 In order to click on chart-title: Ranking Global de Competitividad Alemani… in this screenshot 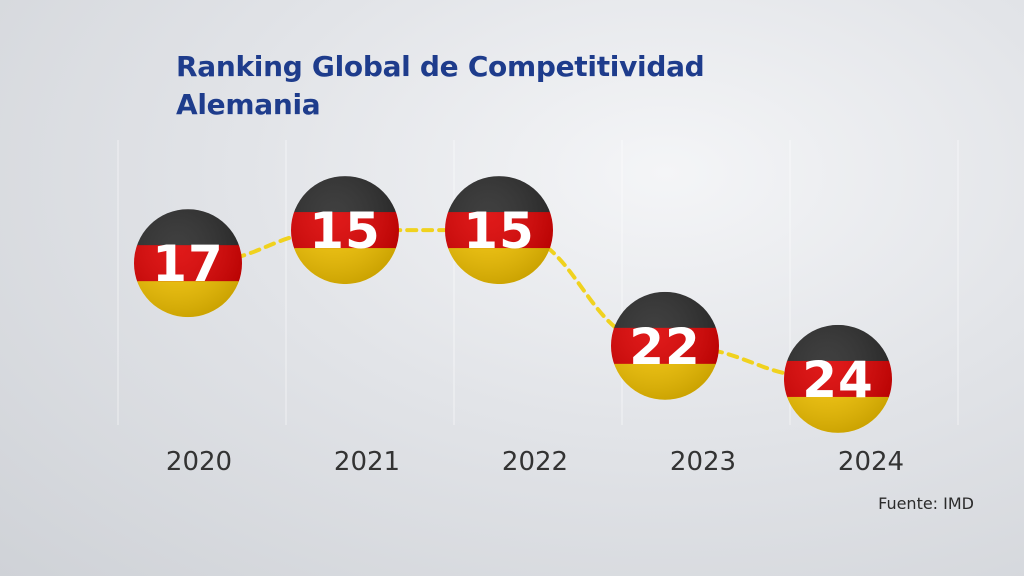, I will do `click(440, 86)`.